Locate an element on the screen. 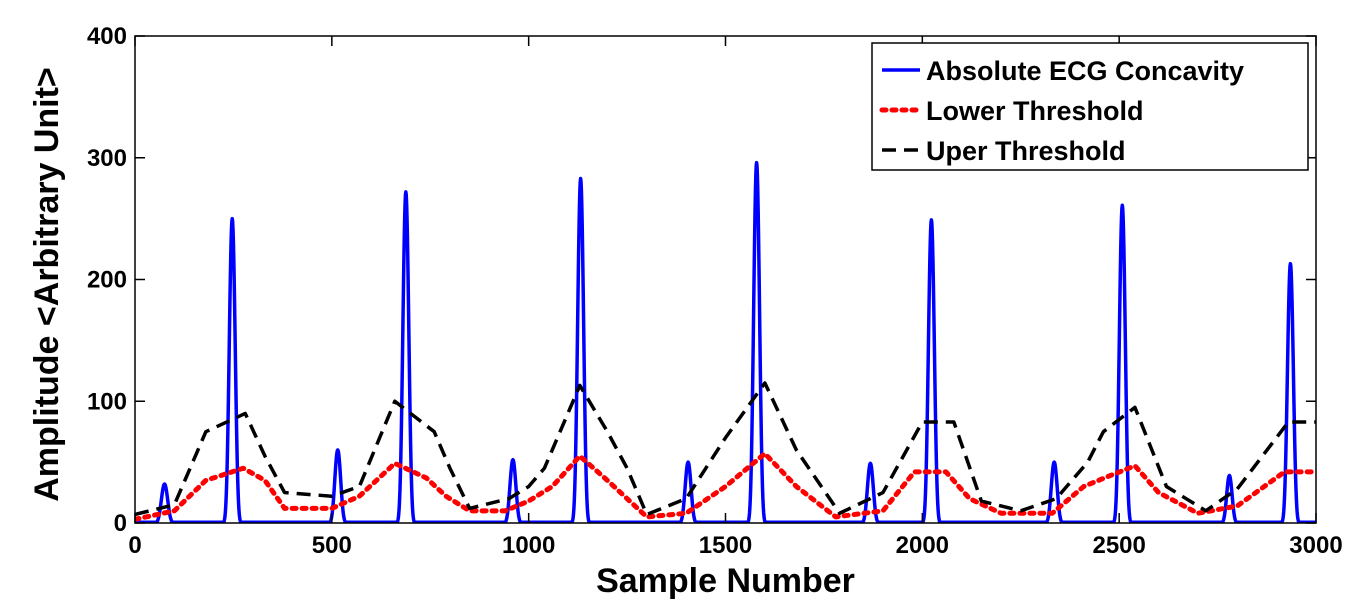  legend-label-absolute-ecg-concavity: Absolute ECG Concavity is located at coordinates (1085, 71).